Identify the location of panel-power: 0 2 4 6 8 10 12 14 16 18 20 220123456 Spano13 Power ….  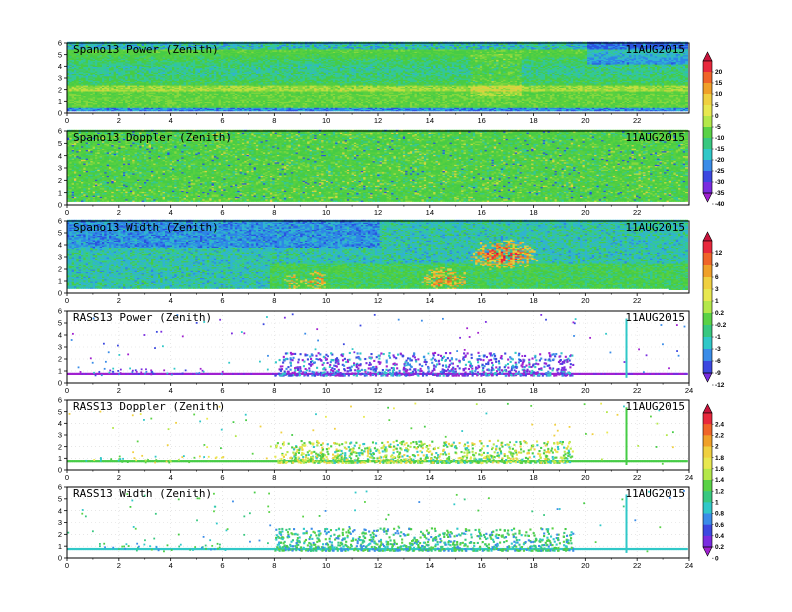
(373, 82).